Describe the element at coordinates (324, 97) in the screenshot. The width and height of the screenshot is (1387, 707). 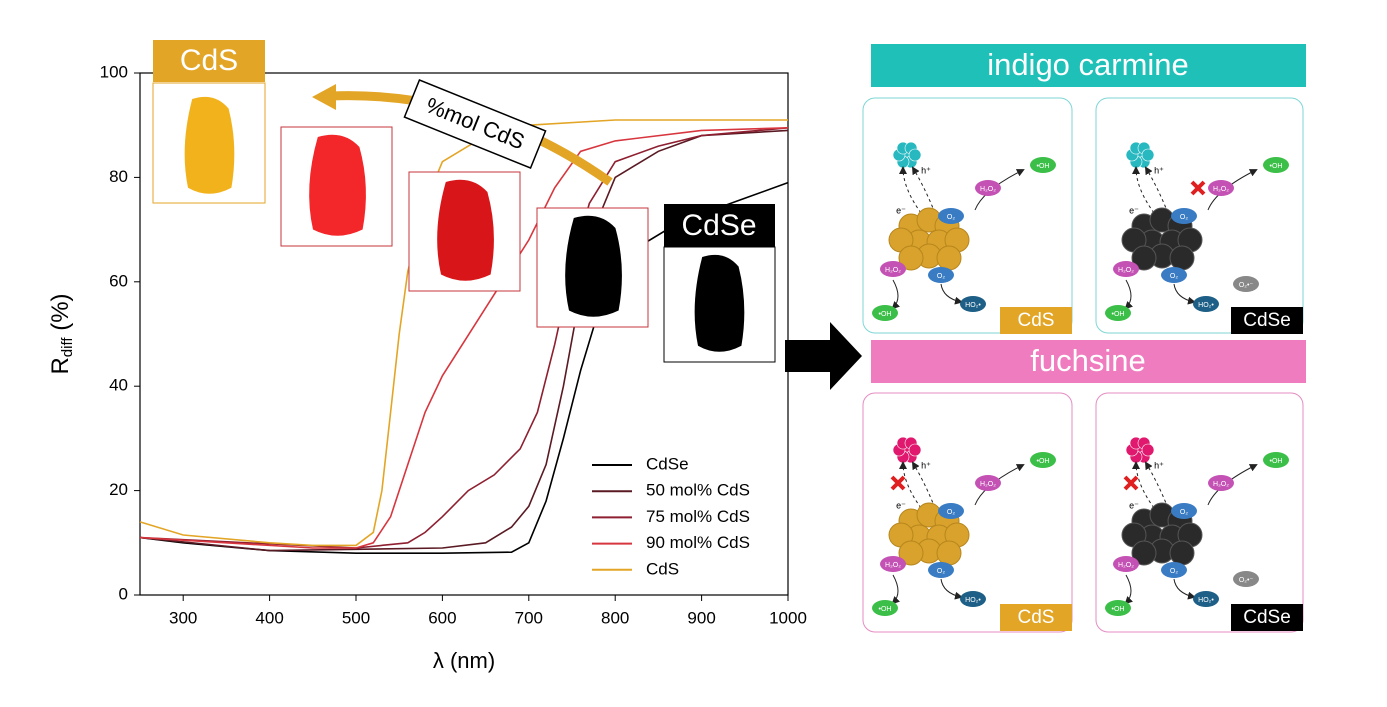
I see `trend-arrowhead` at that location.